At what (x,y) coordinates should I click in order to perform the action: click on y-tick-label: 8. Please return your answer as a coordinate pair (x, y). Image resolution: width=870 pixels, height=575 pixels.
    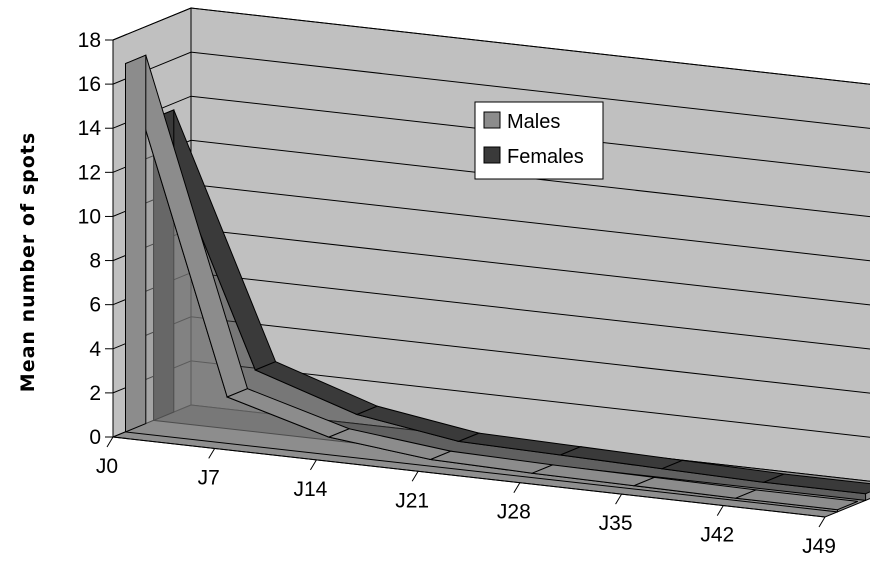
    Looking at the image, I should click on (95, 261).